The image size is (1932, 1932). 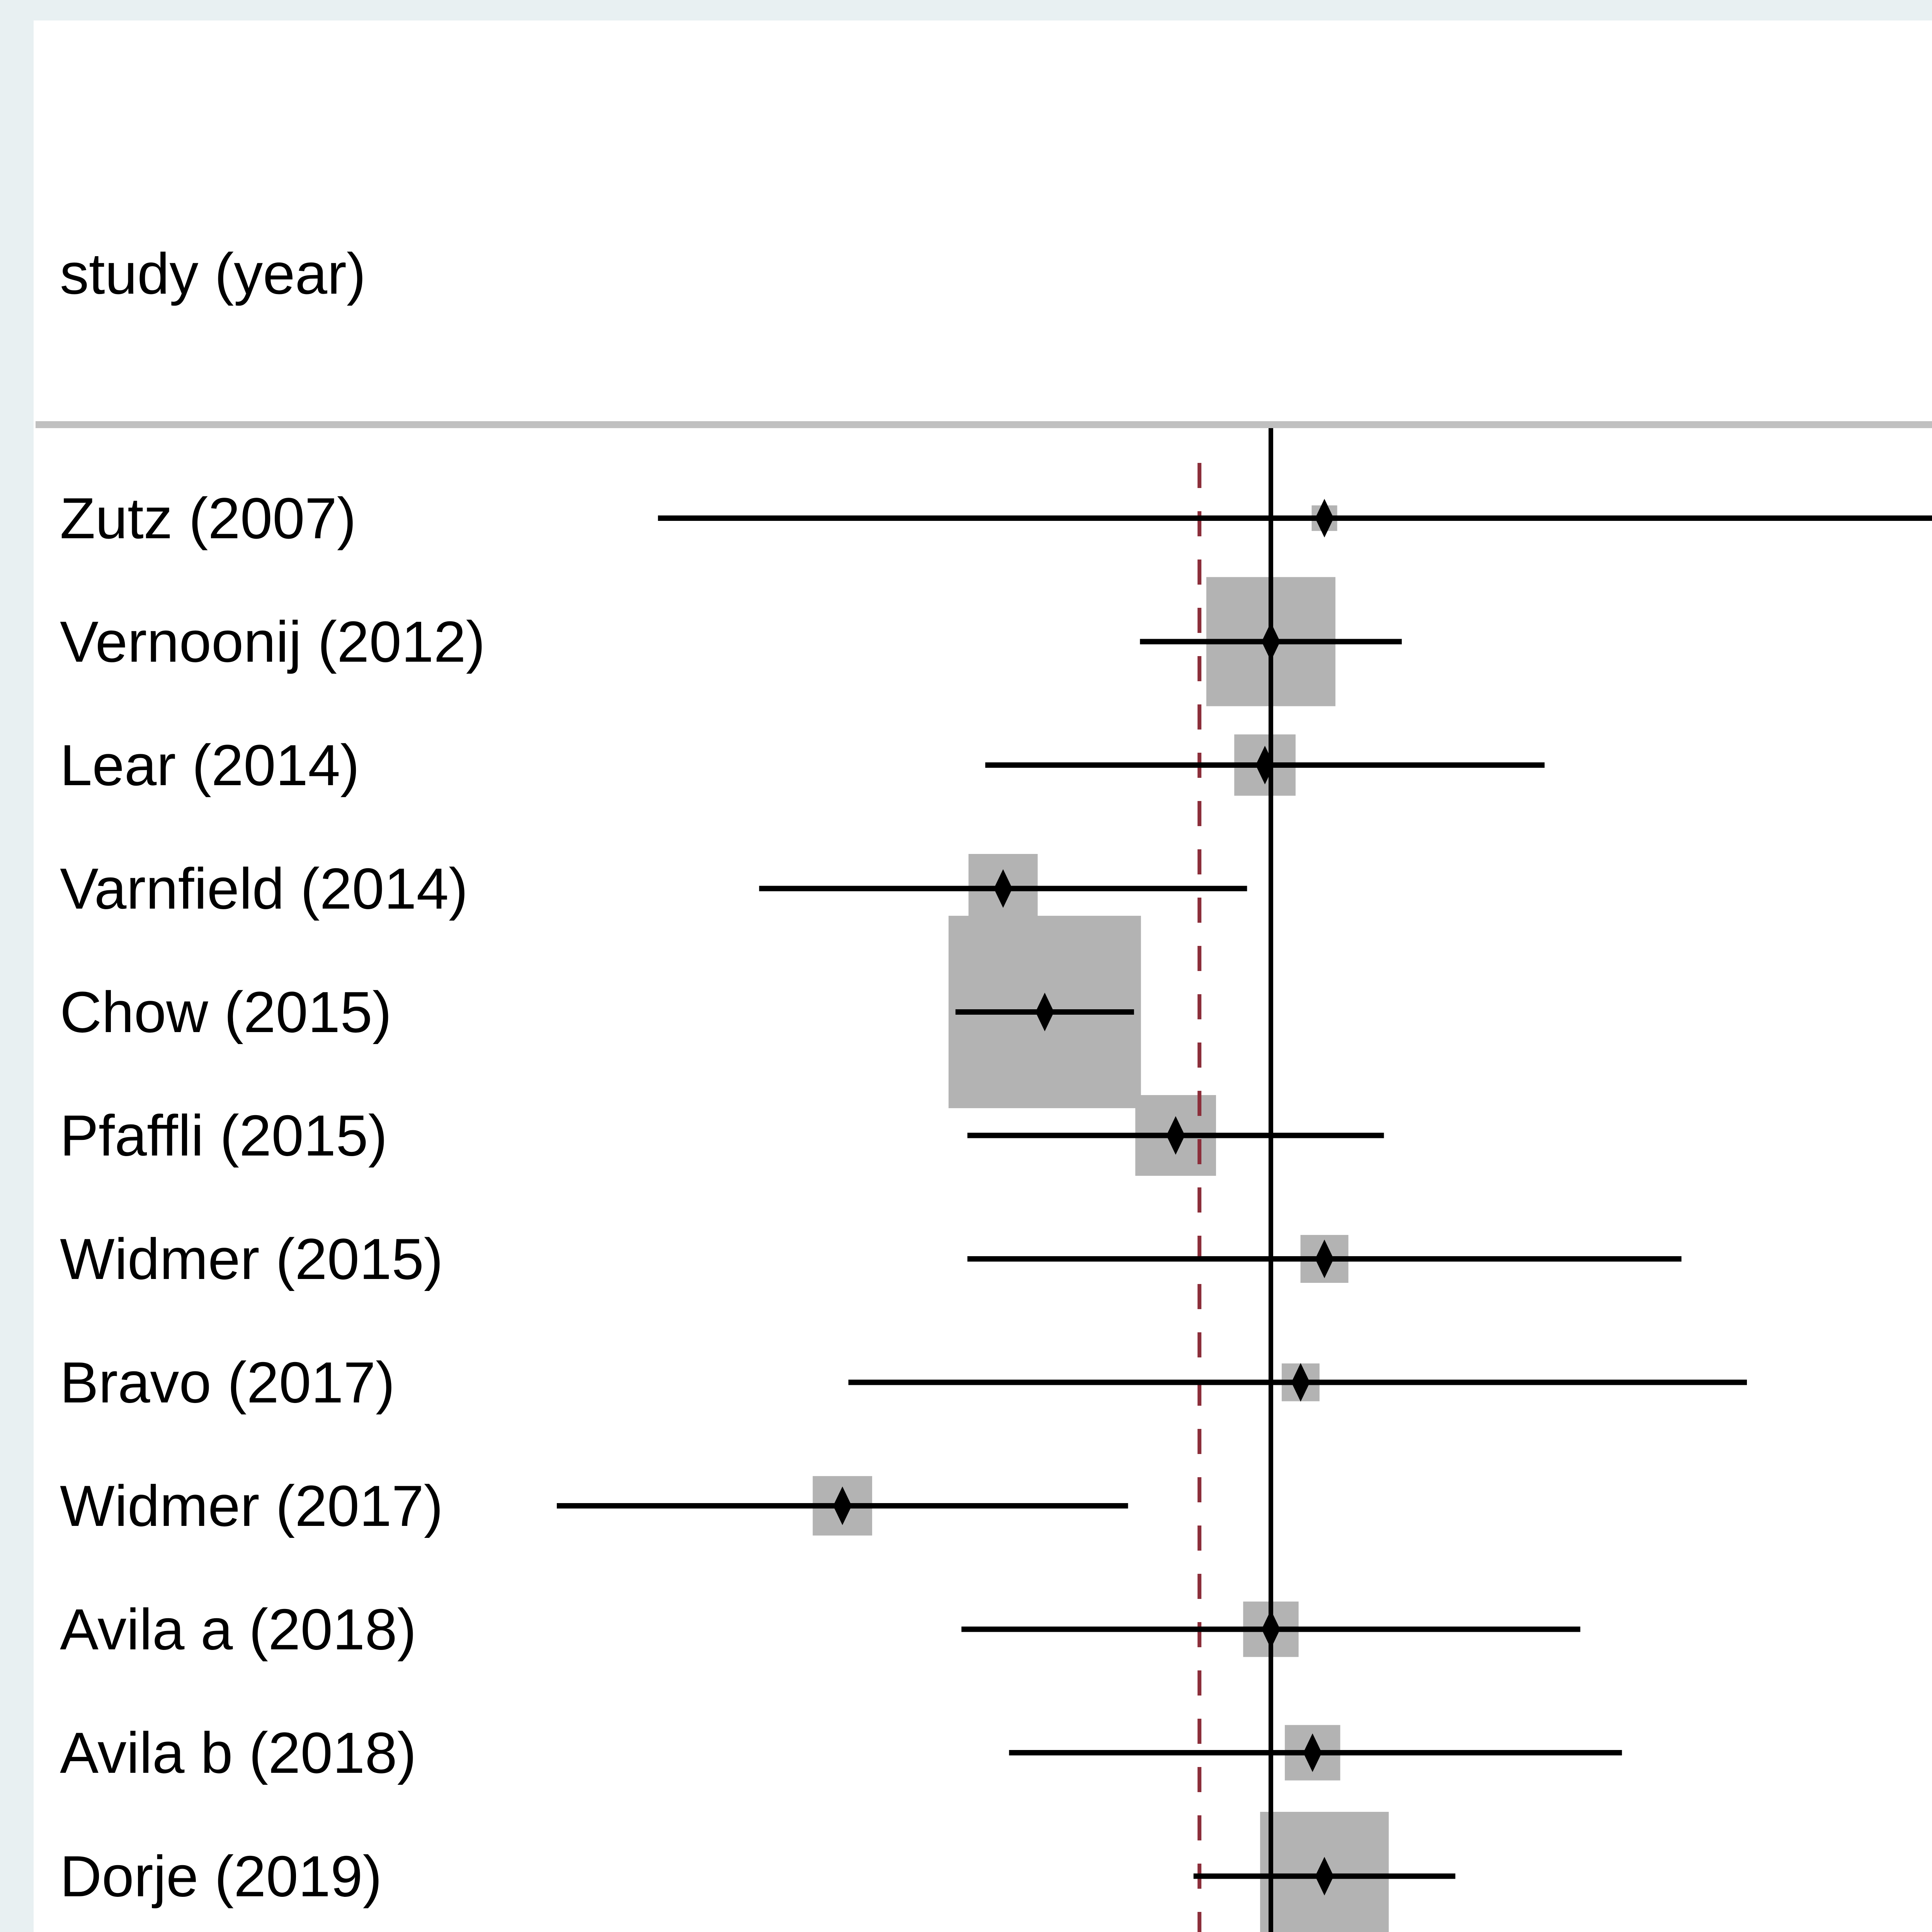 What do you see at coordinates (239, 1753) in the screenshot?
I see `study-label: Avila b (2018)` at bounding box center [239, 1753].